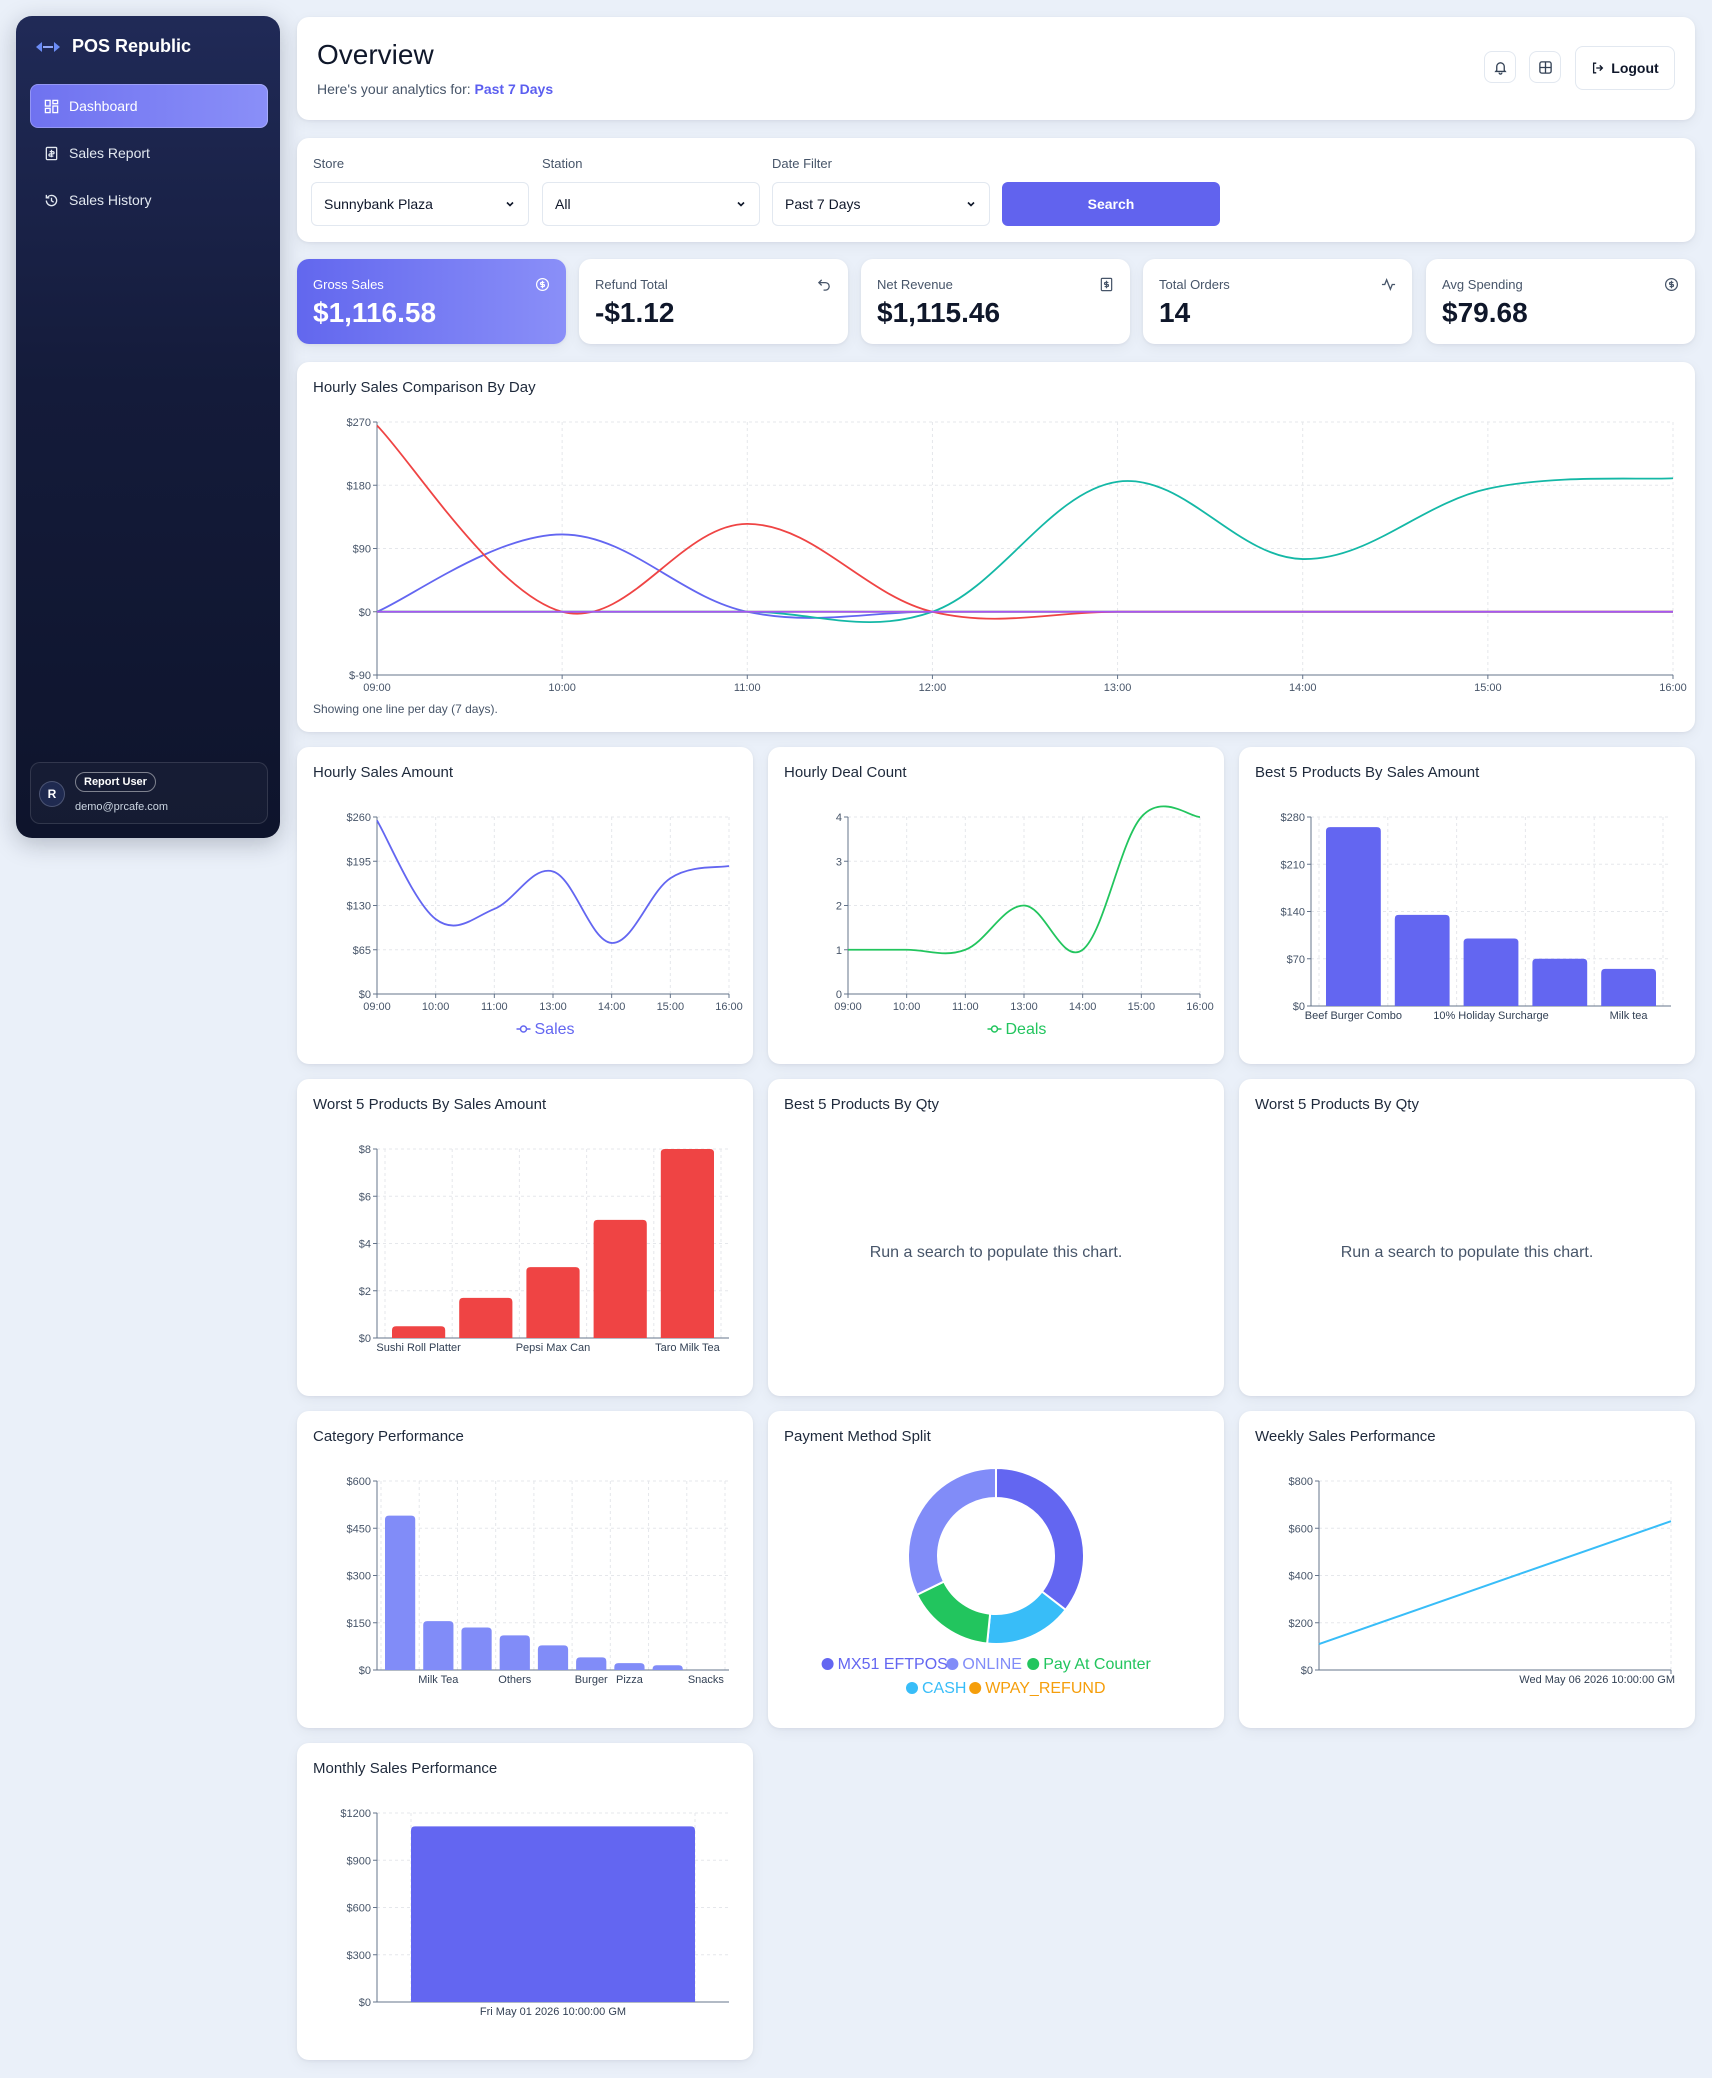  What do you see at coordinates (359, 862) in the screenshot?
I see `y-tick-label: $195` at bounding box center [359, 862].